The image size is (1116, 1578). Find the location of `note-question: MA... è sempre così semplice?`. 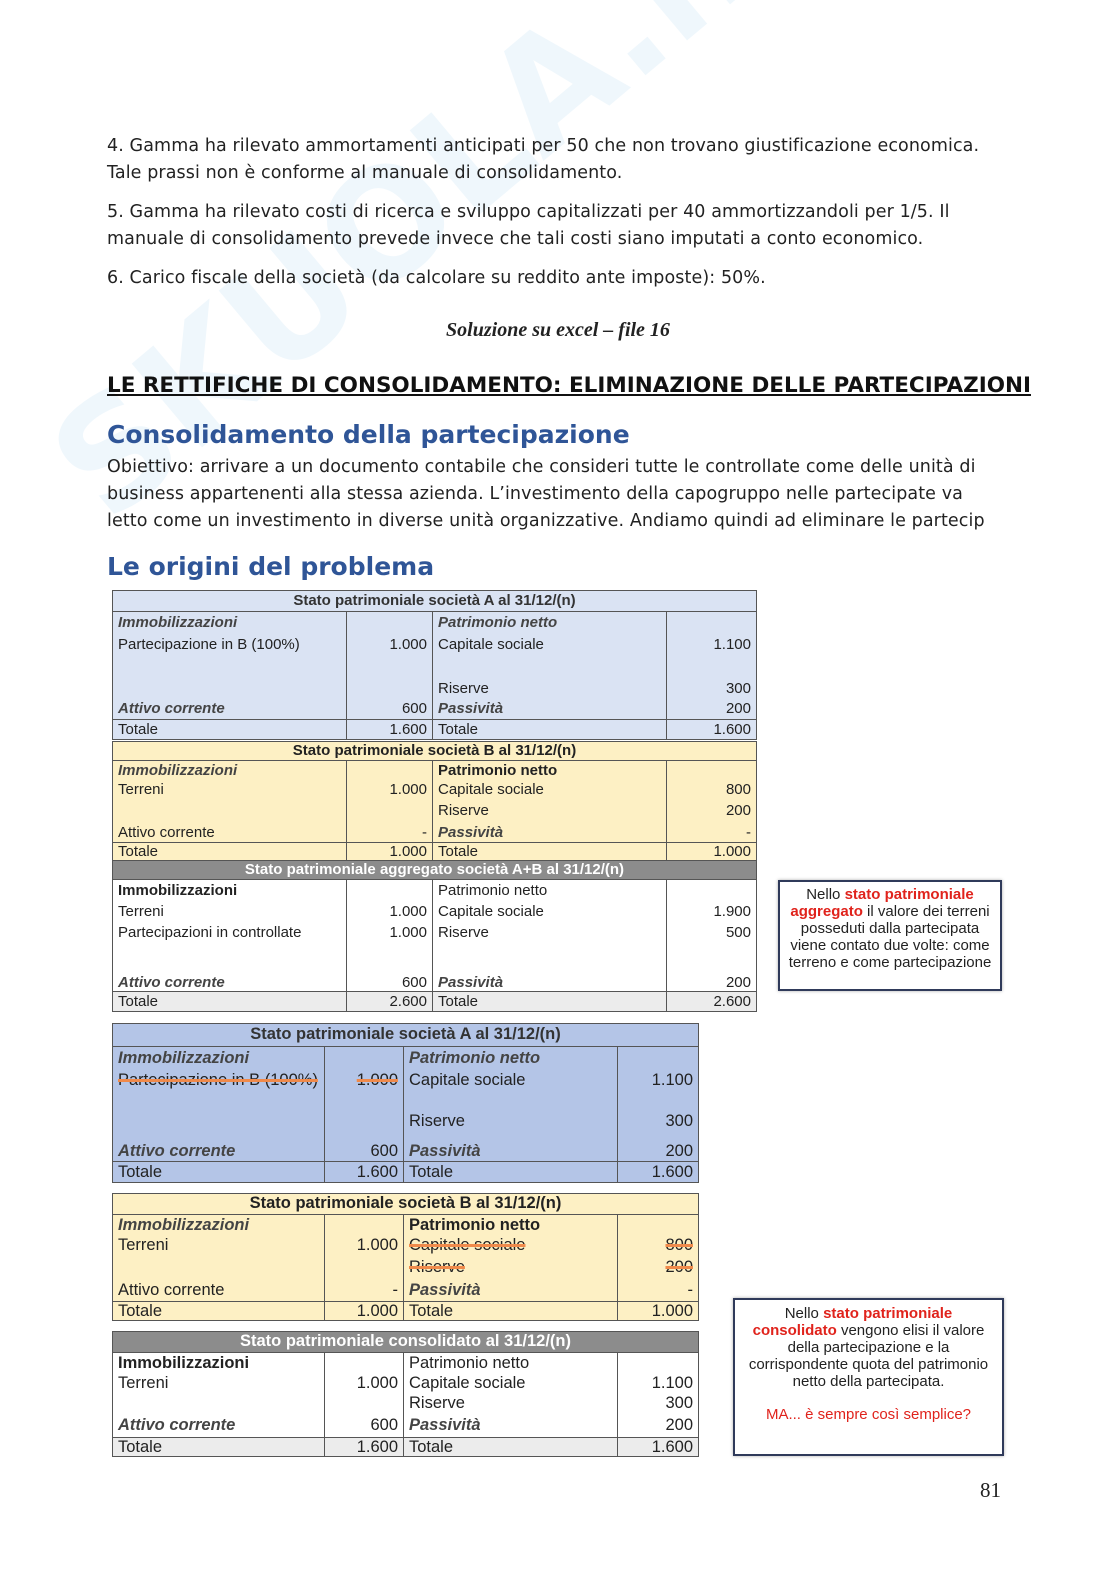

note-question: MA... è sempre così semplice? is located at coordinates (868, 1414).